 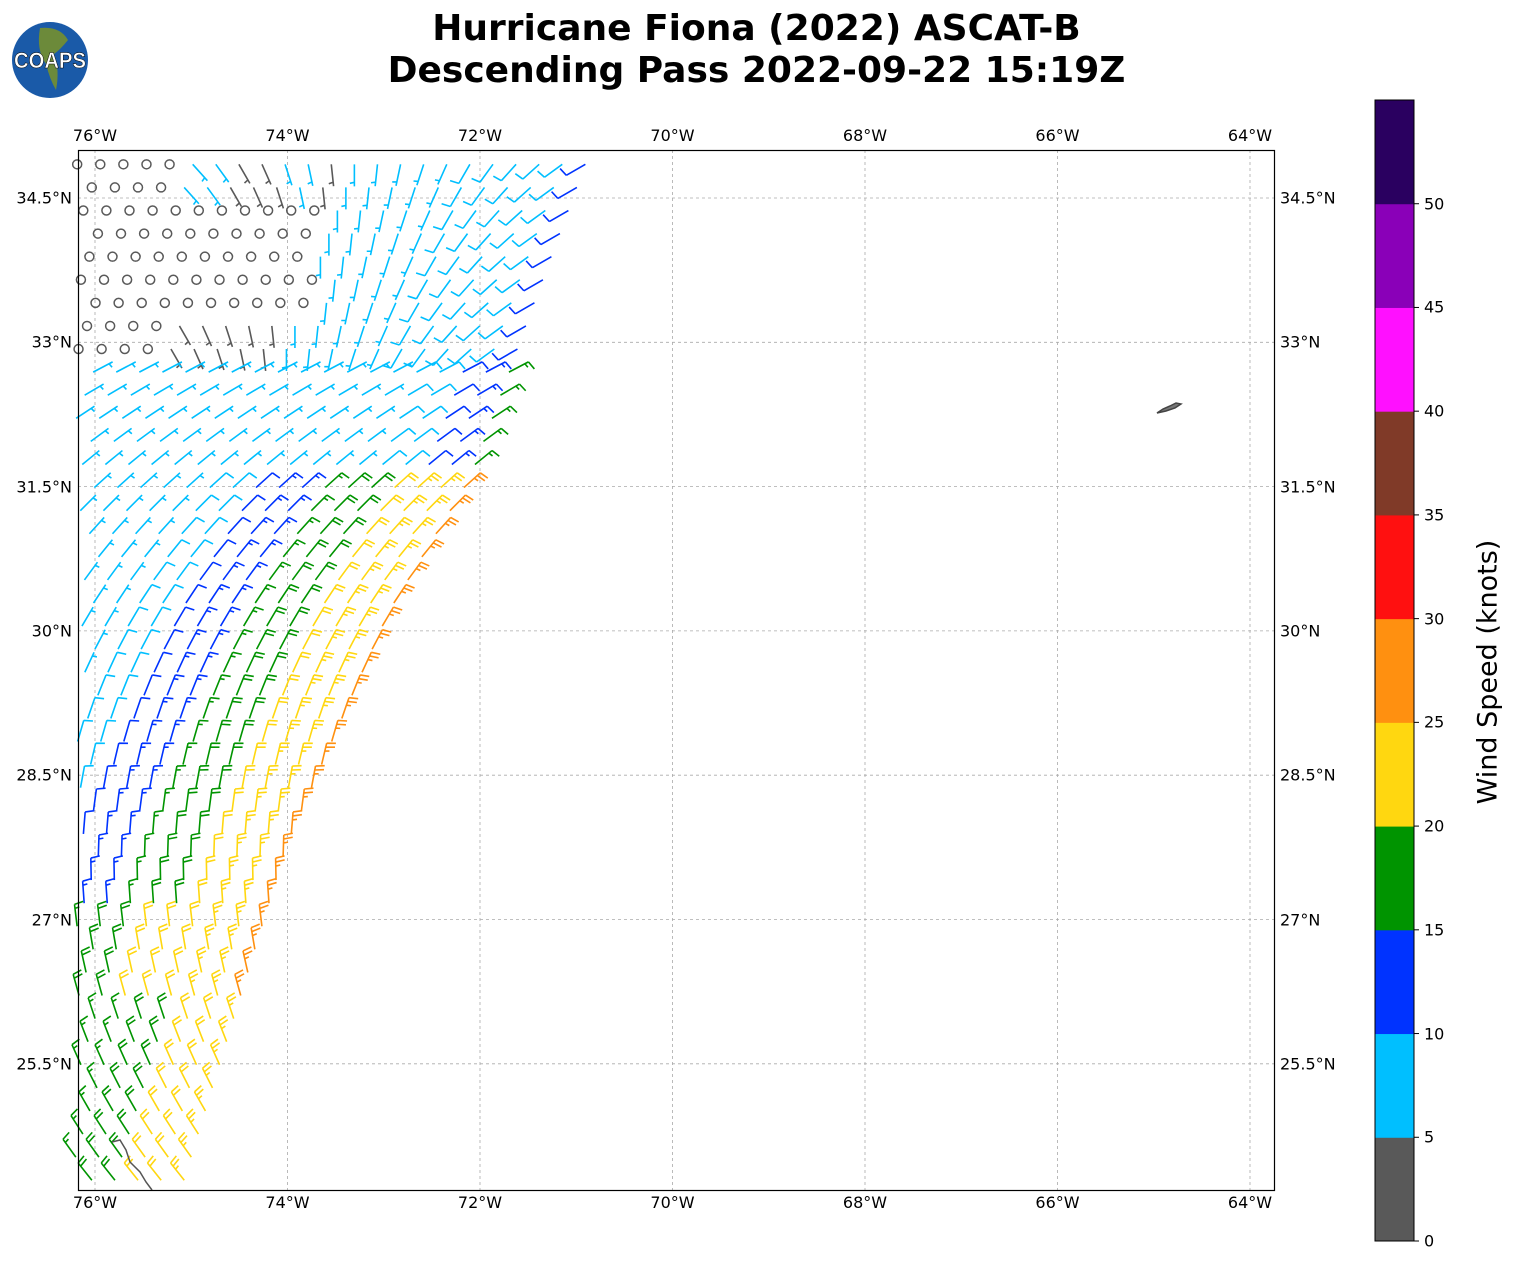 What do you see at coordinates (1308, 1064) in the screenshot?
I see `lat-tick-label-right: 25.5°N` at bounding box center [1308, 1064].